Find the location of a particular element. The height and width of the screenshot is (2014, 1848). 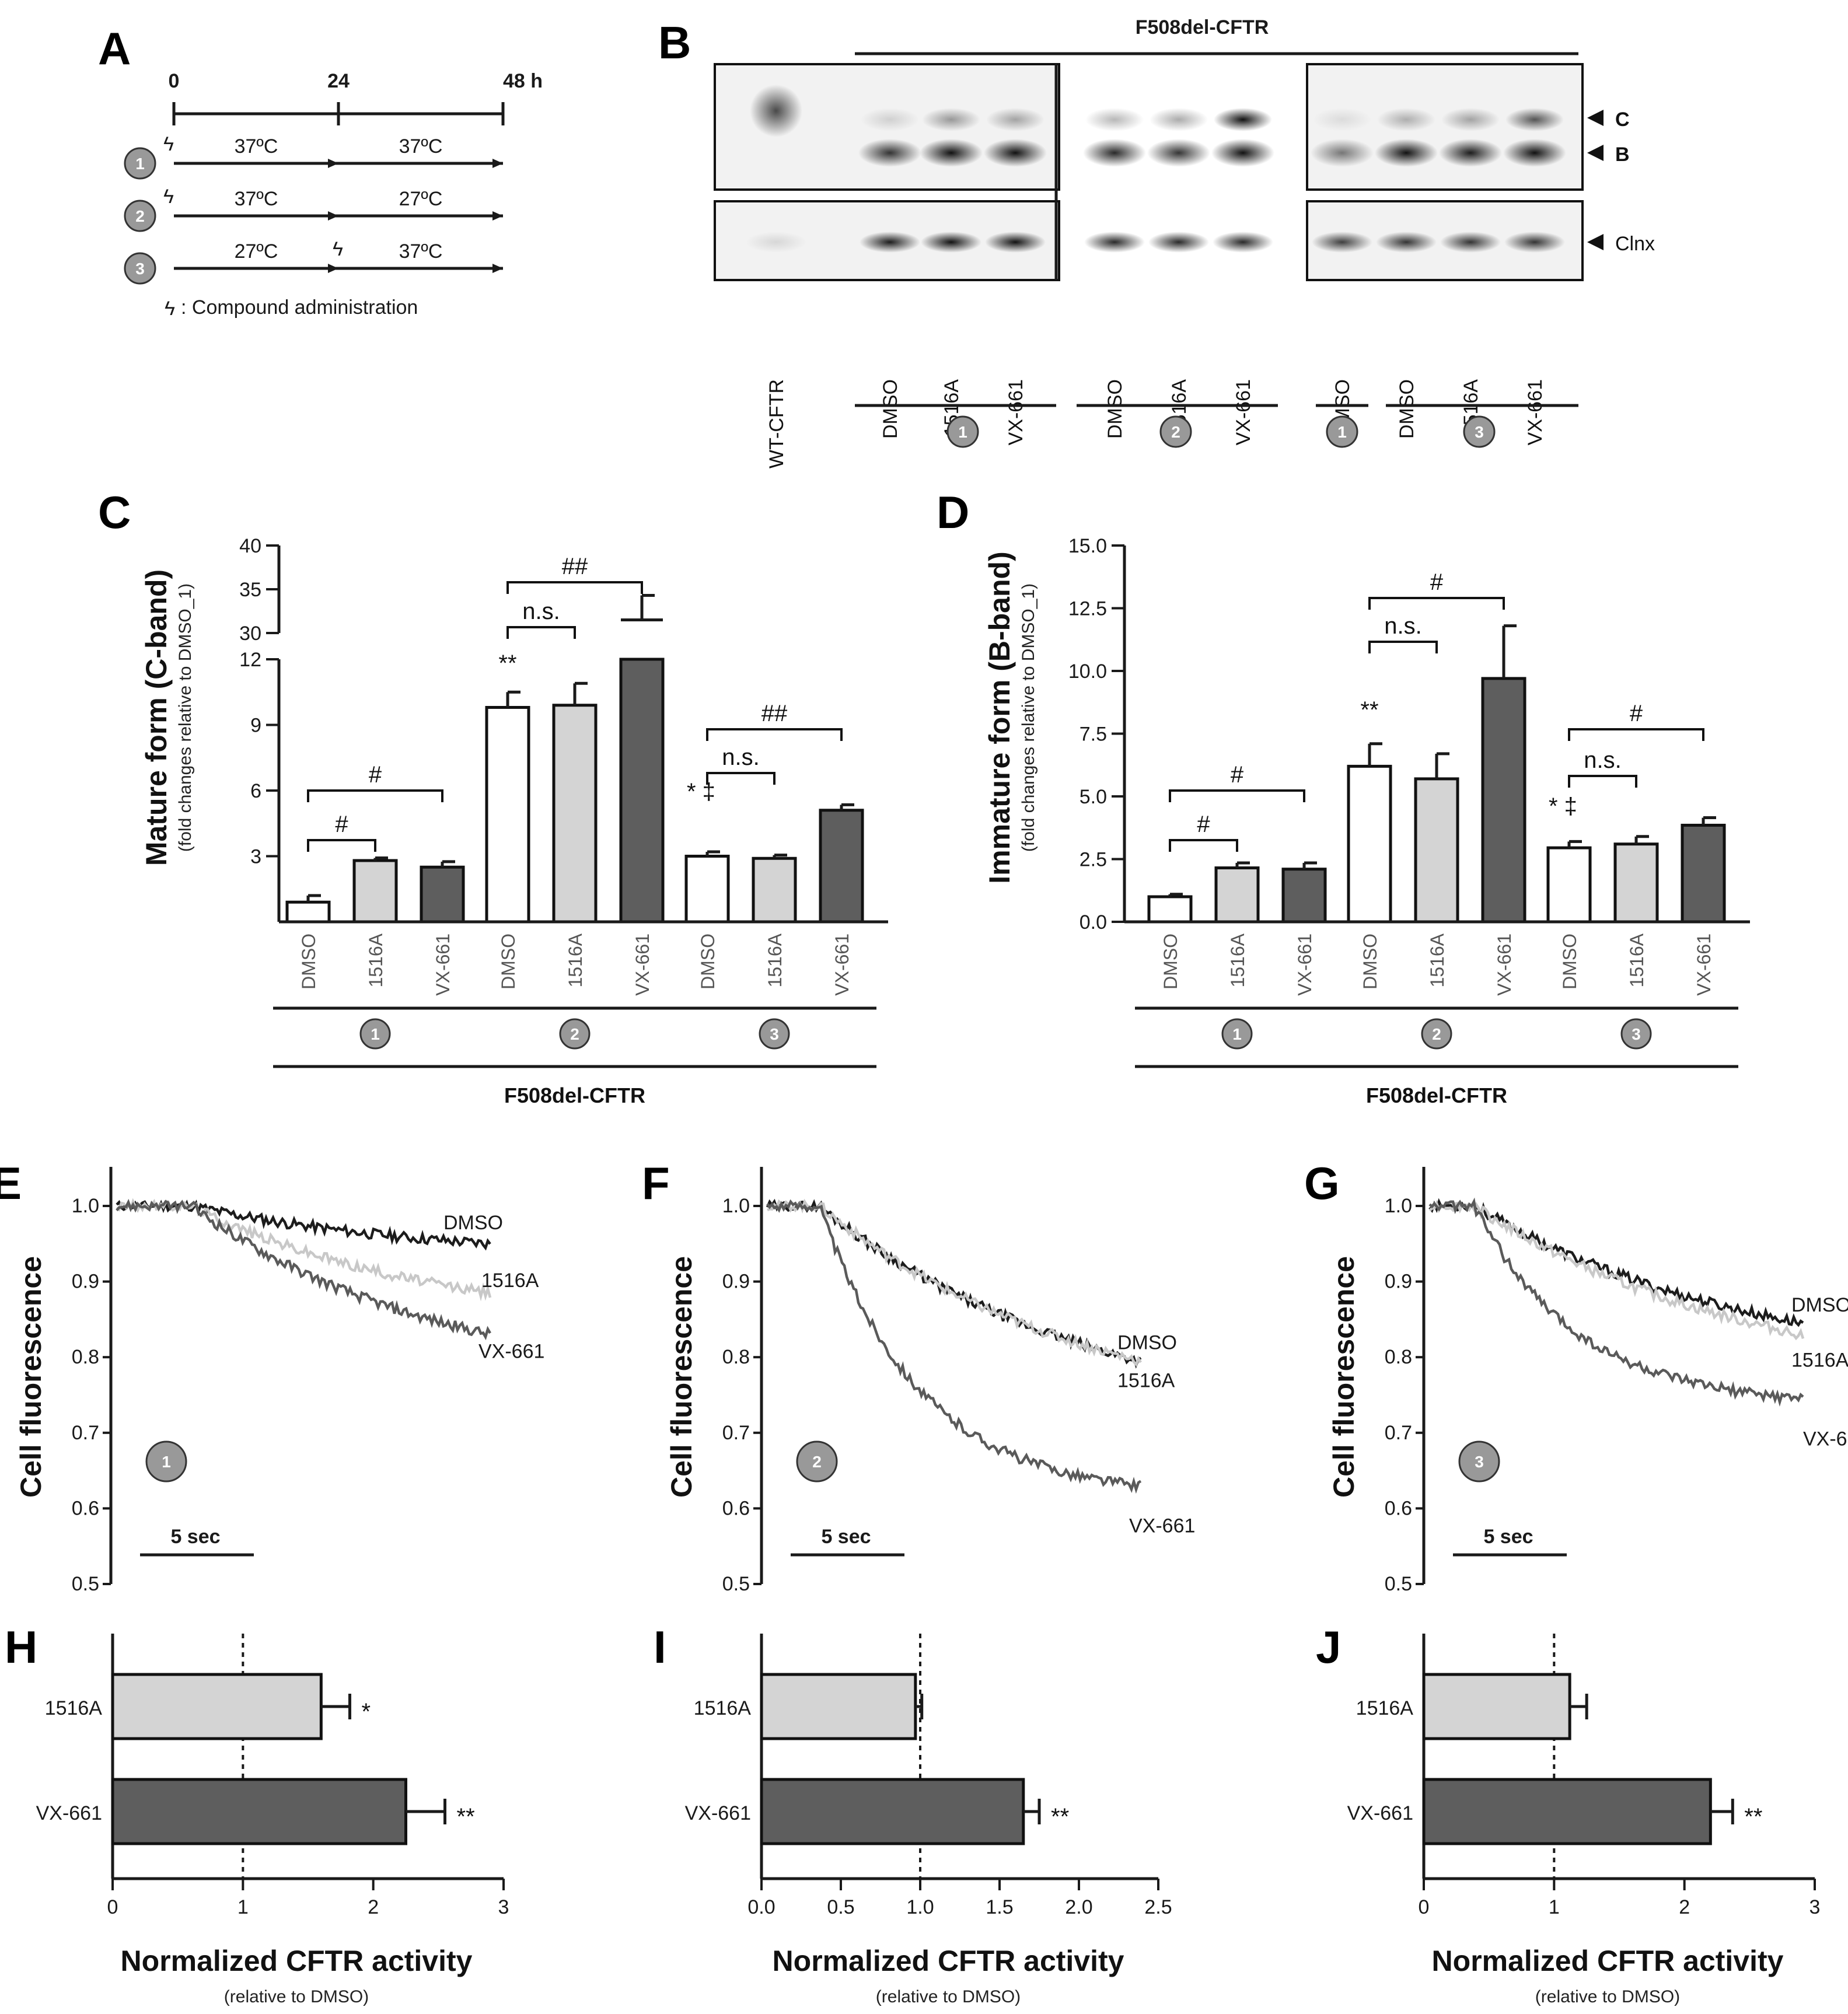

series-label: DMSO is located at coordinates (473, 1223).